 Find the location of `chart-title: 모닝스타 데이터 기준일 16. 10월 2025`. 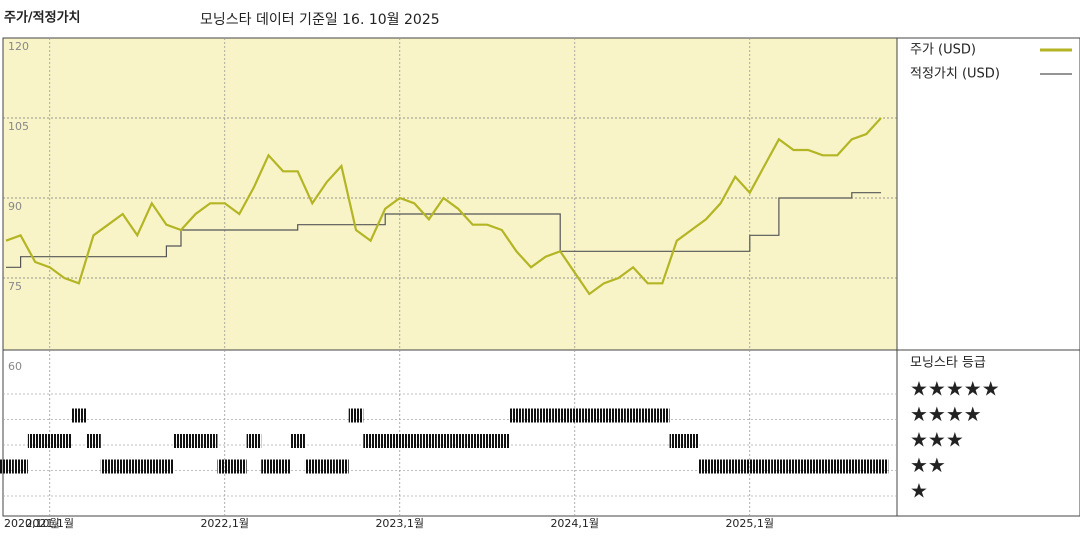

chart-title: 모닝스타 데이터 기준일 16. 10월 2025 is located at coordinates (320, 20).